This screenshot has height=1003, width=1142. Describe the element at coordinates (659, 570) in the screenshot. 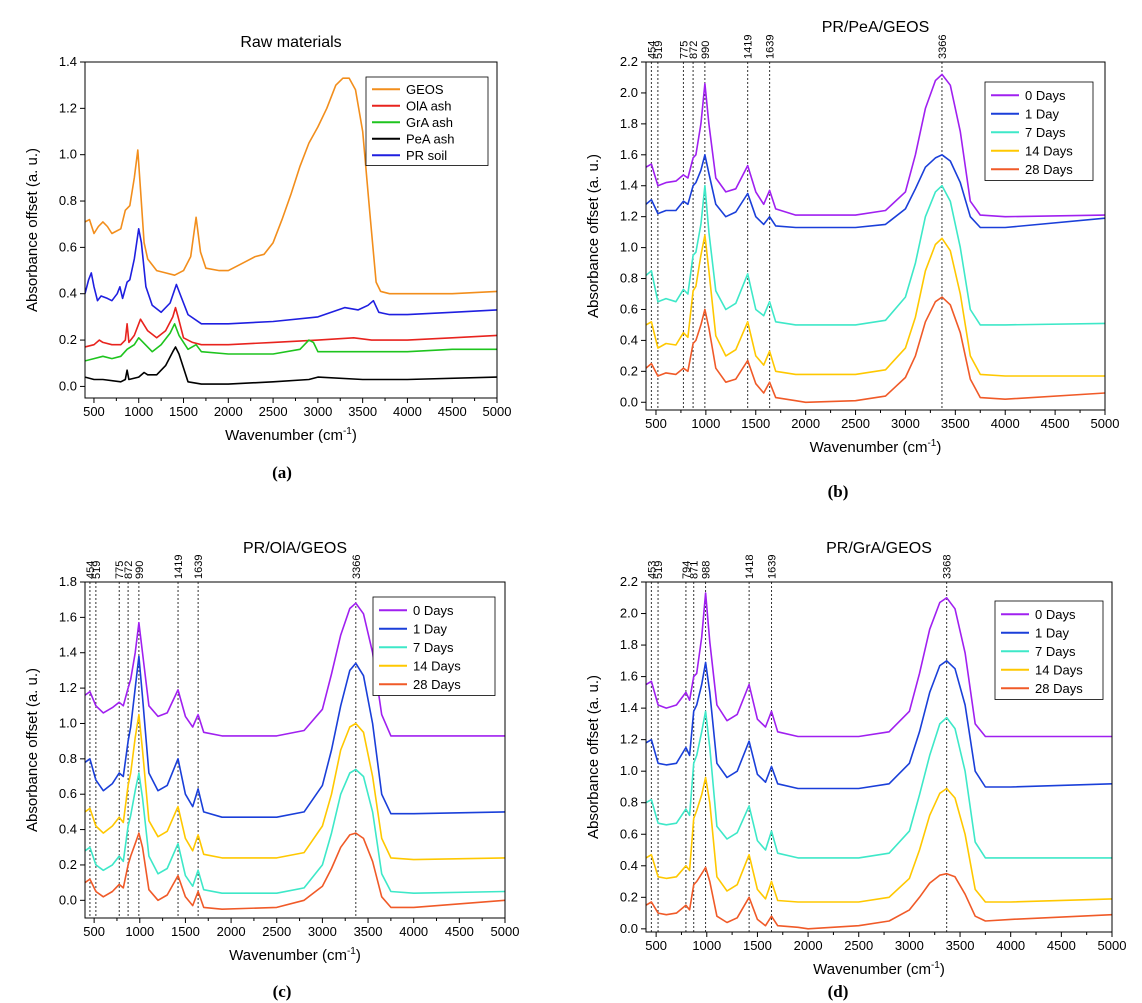

I see `peak-label: 519` at that location.